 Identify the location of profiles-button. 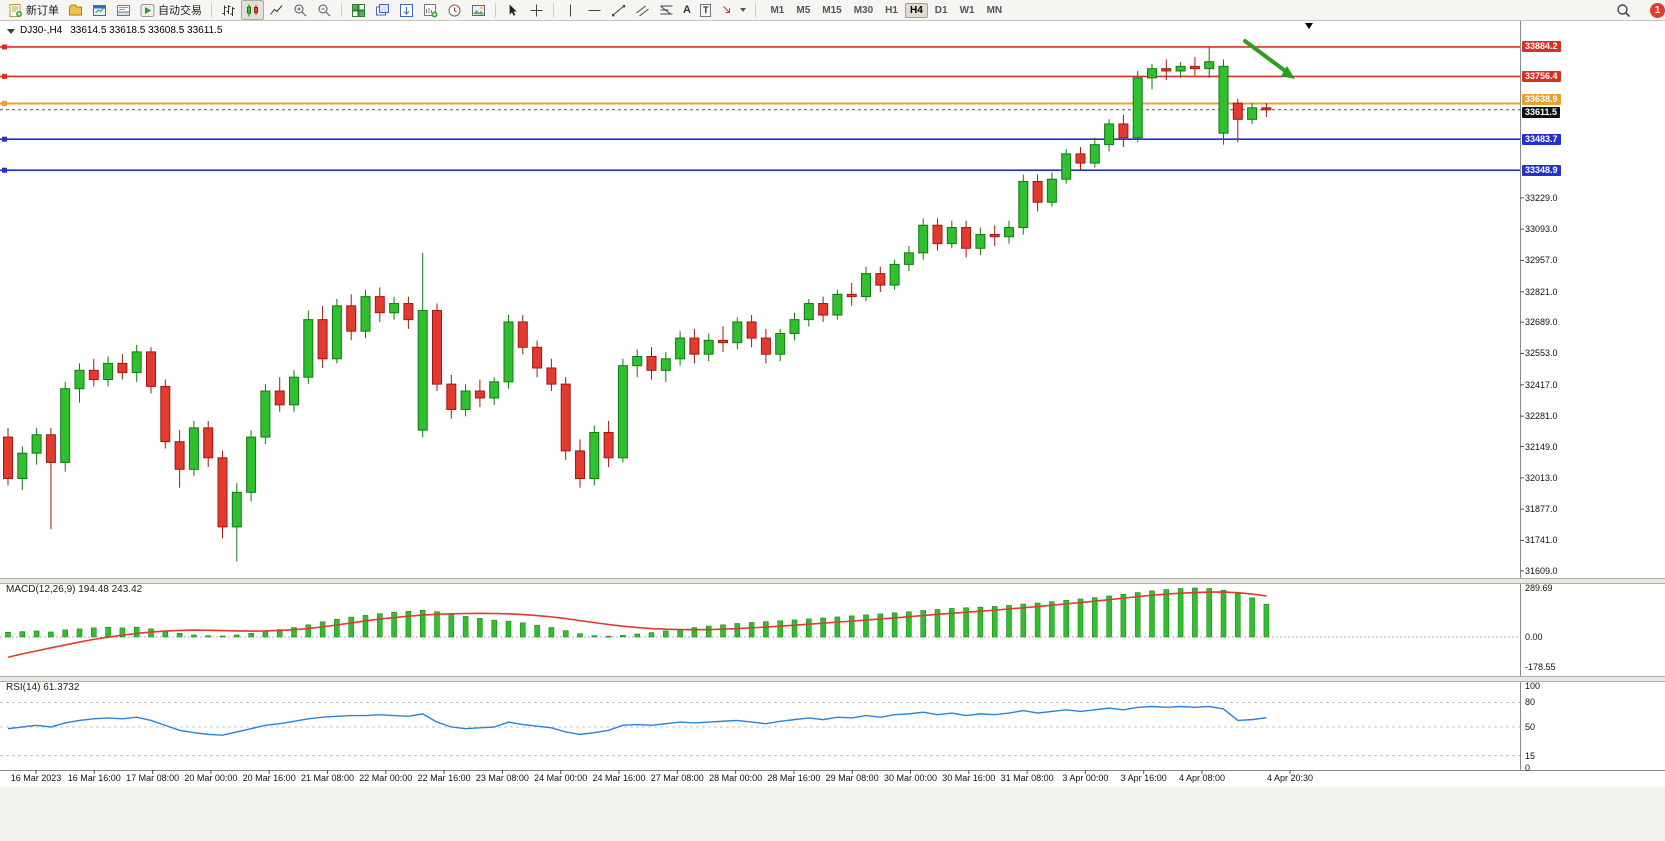
(75, 10).